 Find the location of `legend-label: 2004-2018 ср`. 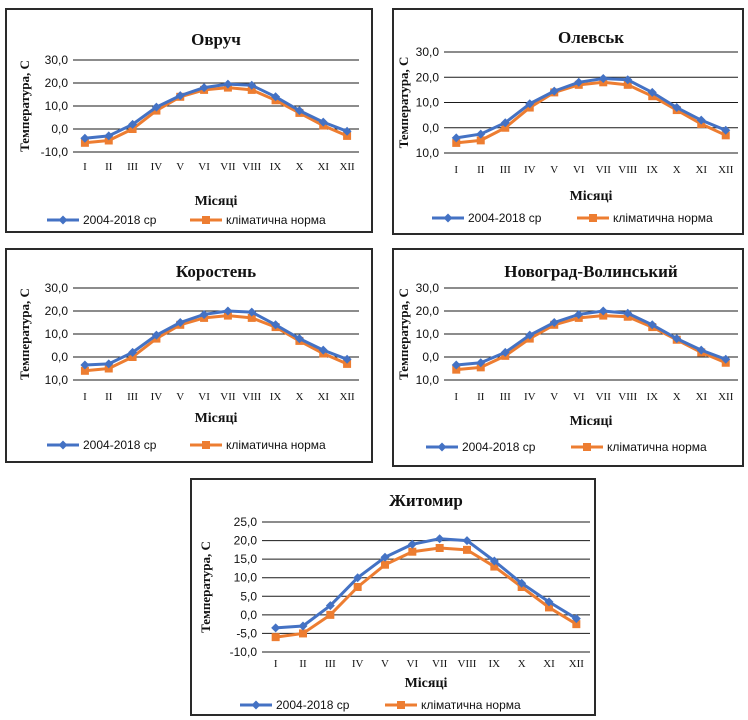

legend-label: 2004-2018 ср is located at coordinates (120, 220).